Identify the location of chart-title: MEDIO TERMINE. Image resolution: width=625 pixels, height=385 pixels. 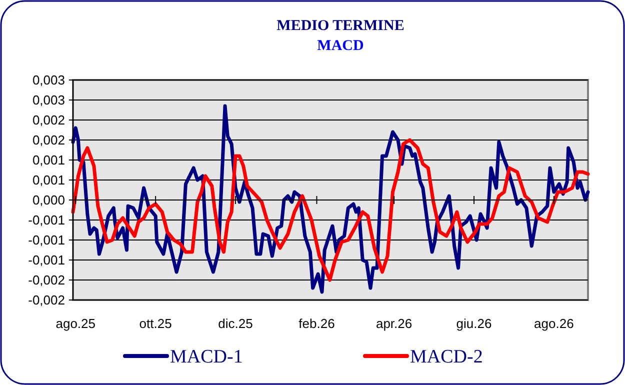
(340, 26).